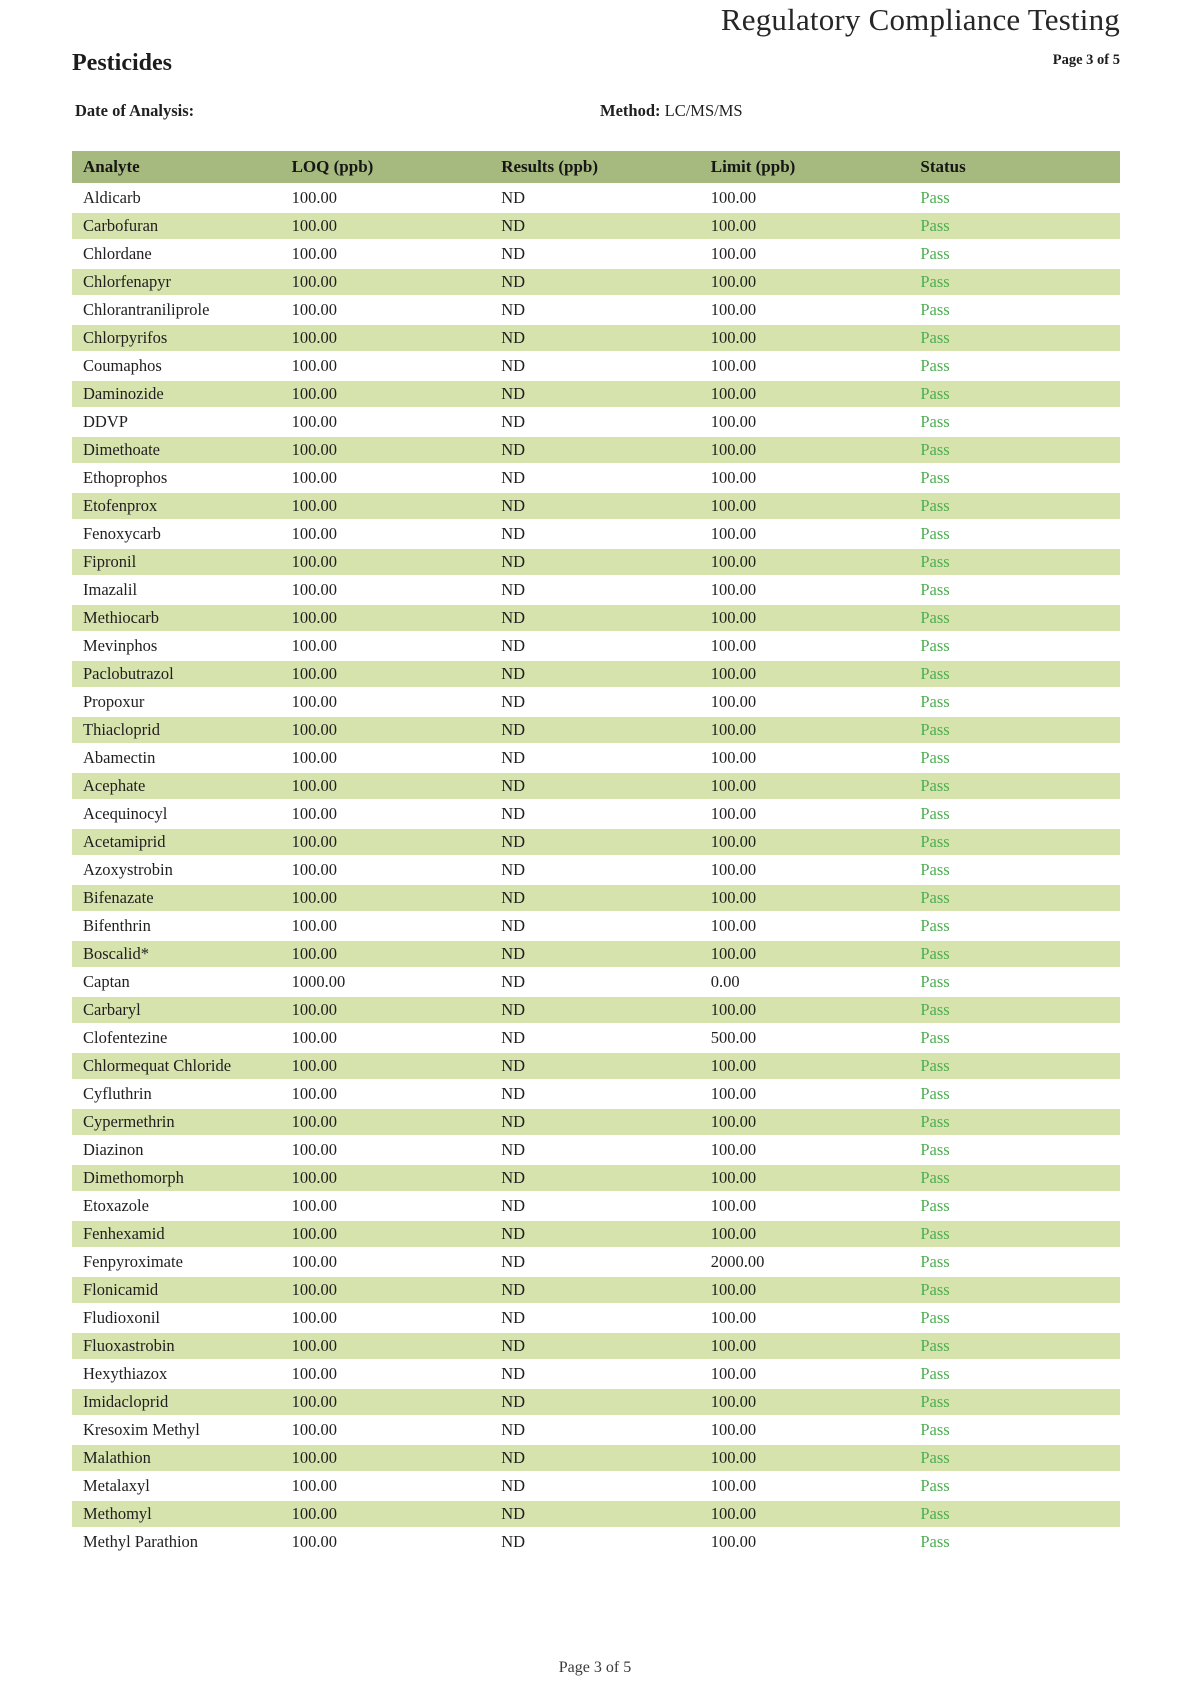 This screenshot has height=1682, width=1190. Describe the element at coordinates (177, 618) in the screenshot. I see `analyte-cell: Methiocarb` at that location.